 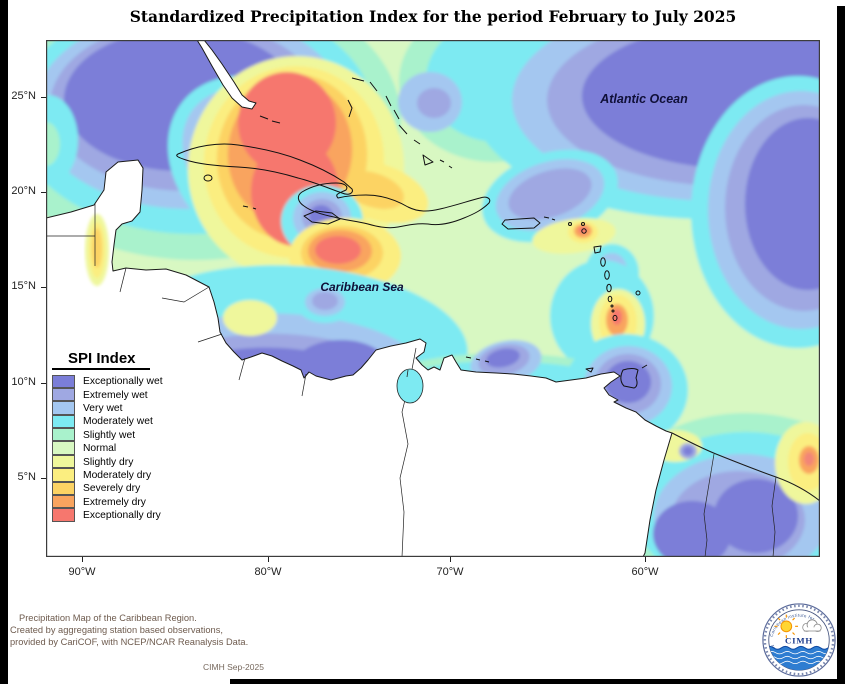 What do you see at coordinates (410, 386) in the screenshot?
I see `lake-maracaibo` at bounding box center [410, 386].